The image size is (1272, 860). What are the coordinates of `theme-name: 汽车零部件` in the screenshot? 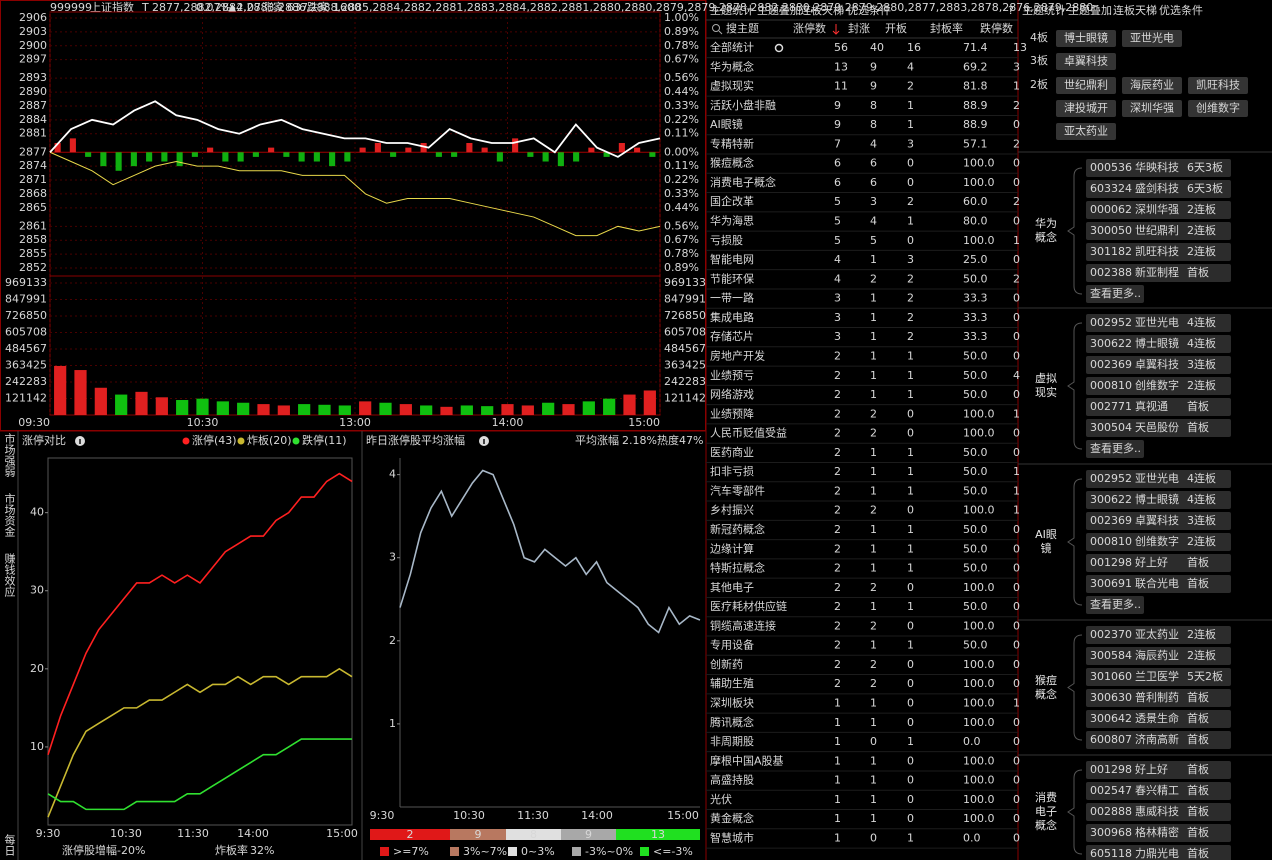 It's located at (737, 490).